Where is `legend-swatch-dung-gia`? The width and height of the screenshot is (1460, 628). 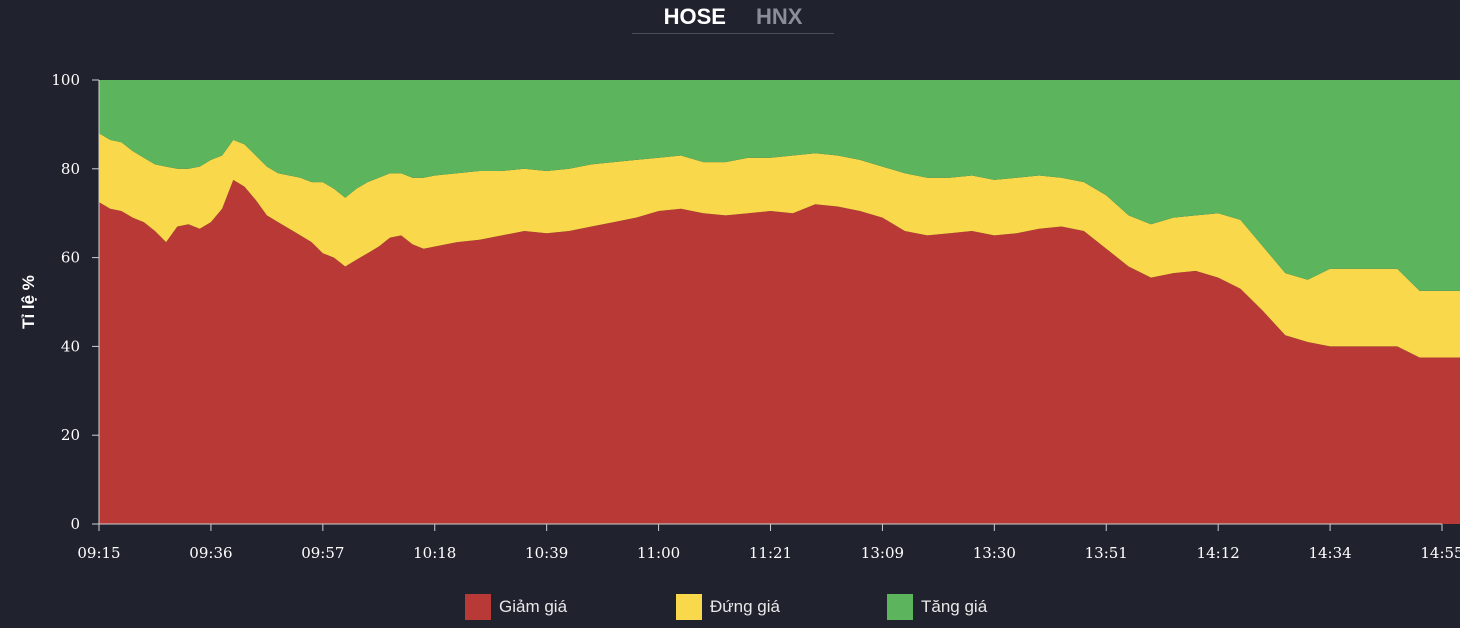 legend-swatch-dung-gia is located at coordinates (689, 607).